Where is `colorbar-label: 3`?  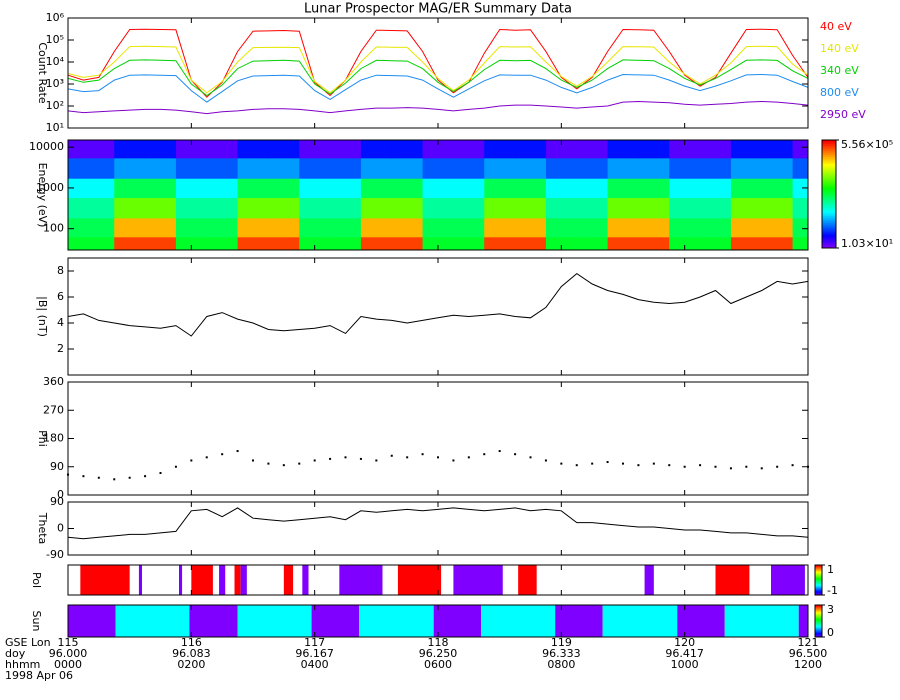 colorbar-label: 3 is located at coordinates (830, 609).